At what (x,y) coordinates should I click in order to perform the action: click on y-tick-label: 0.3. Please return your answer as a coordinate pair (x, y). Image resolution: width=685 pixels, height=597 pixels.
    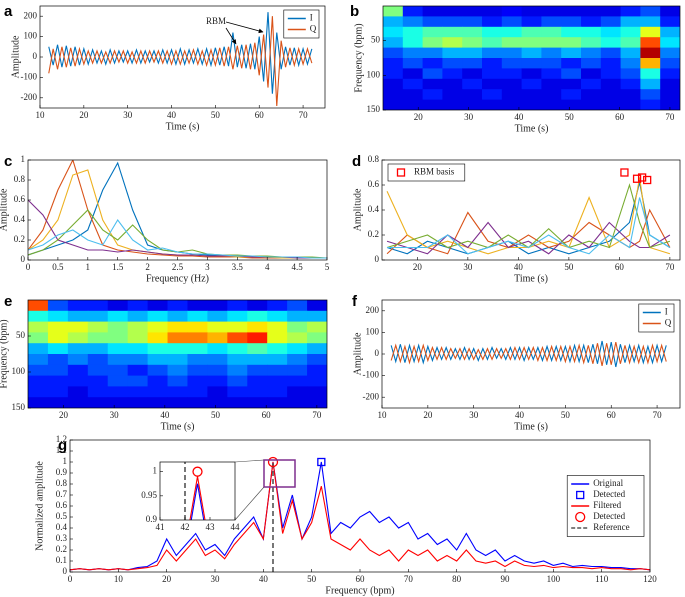
    Looking at the image, I should click on (62, 538).